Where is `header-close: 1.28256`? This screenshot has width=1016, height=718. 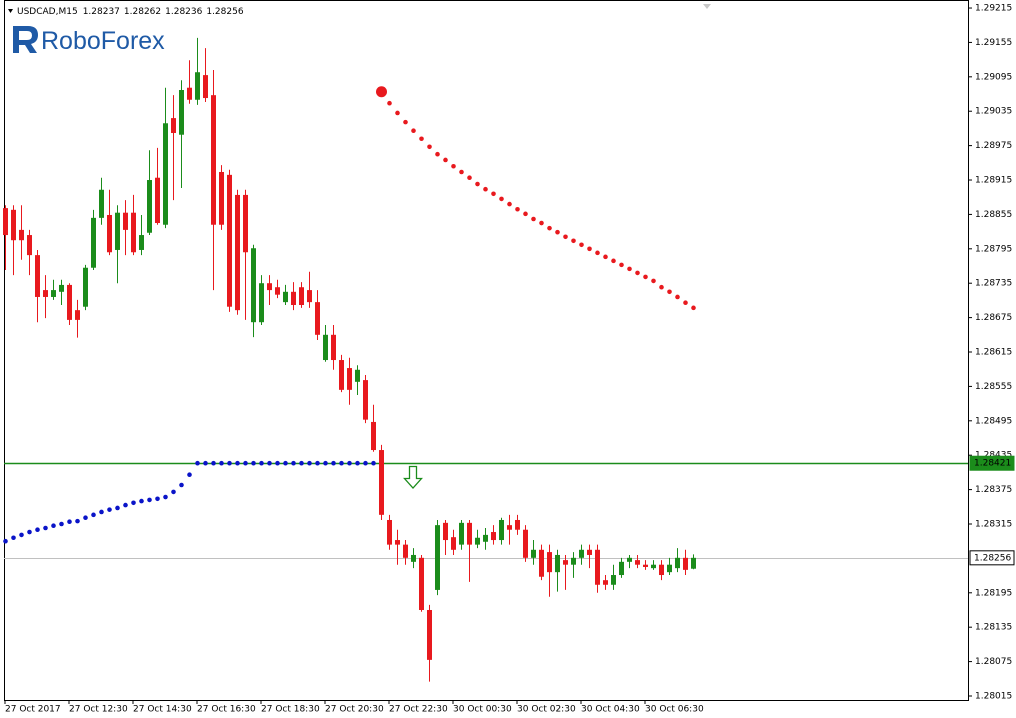
header-close: 1.28256 is located at coordinates (224, 12).